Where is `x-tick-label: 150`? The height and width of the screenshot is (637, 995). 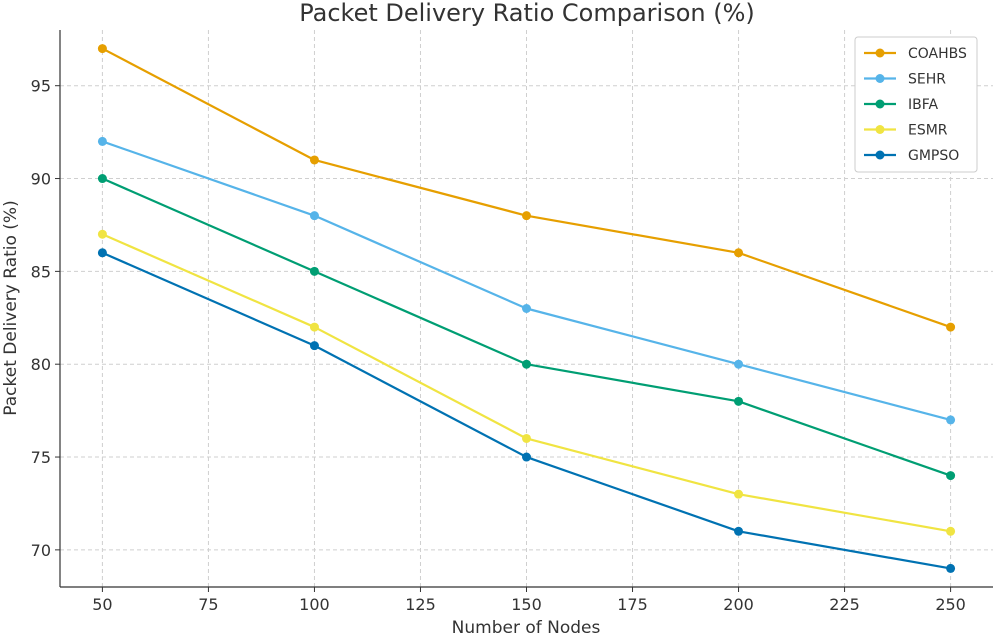
x-tick-label: 150 is located at coordinates (526, 604).